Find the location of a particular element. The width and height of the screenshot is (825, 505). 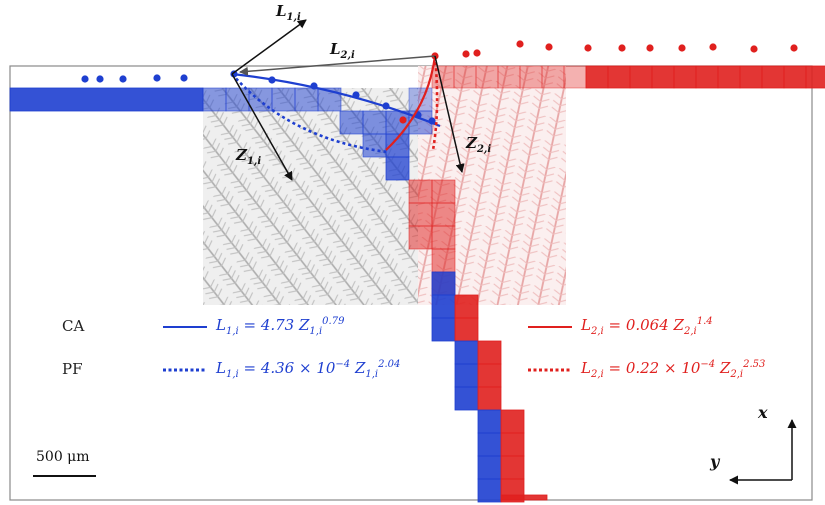

vector-arrows is located at coordinates (348, 100).